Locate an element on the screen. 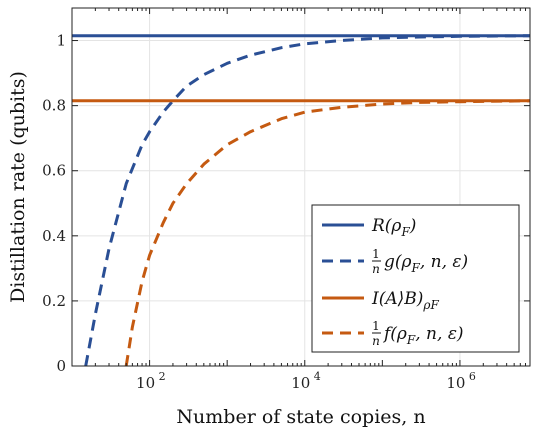 The height and width of the screenshot is (427, 533). legend-label-0: R(ρF) is located at coordinates (393, 227).